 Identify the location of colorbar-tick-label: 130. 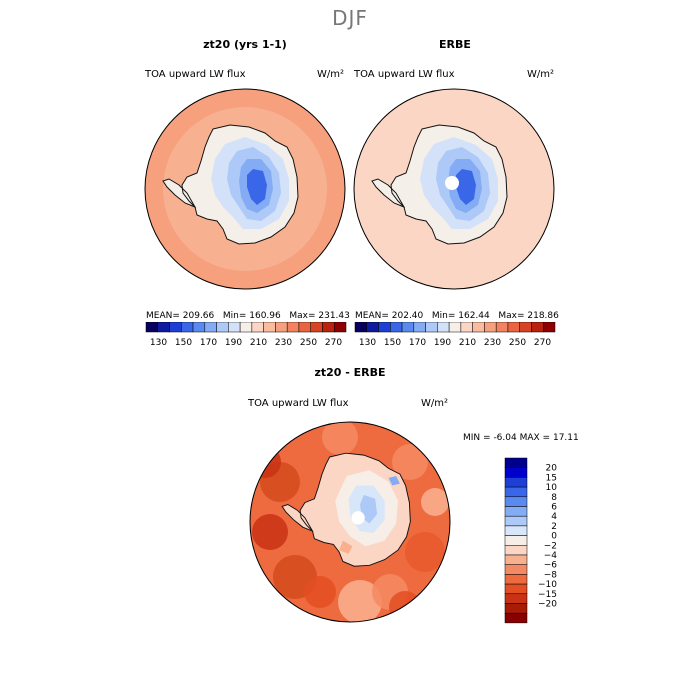
(158, 343).